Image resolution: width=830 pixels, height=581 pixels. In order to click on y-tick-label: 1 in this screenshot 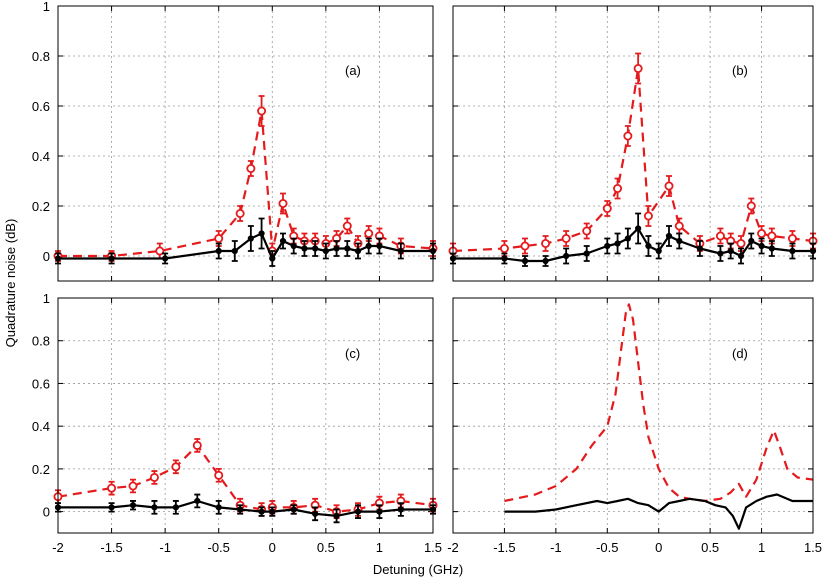, I will do `click(46, 298)`.